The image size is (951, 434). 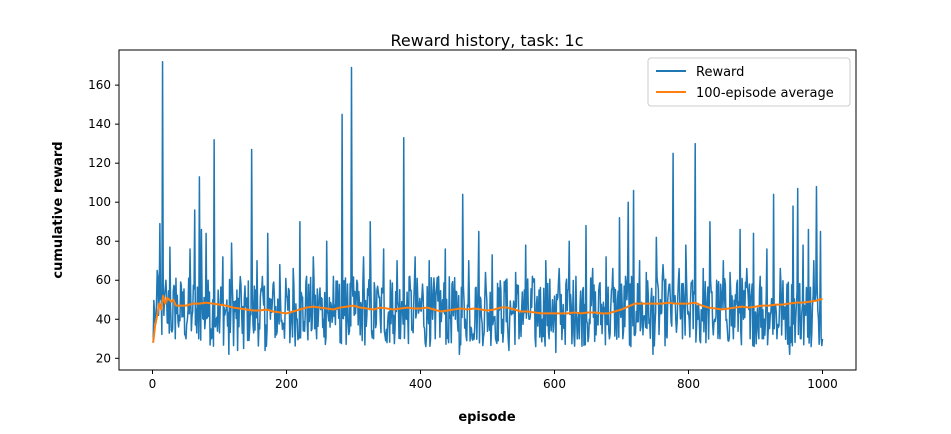 I want to click on x-tick-label-1000: 1000, so click(x=822, y=384).